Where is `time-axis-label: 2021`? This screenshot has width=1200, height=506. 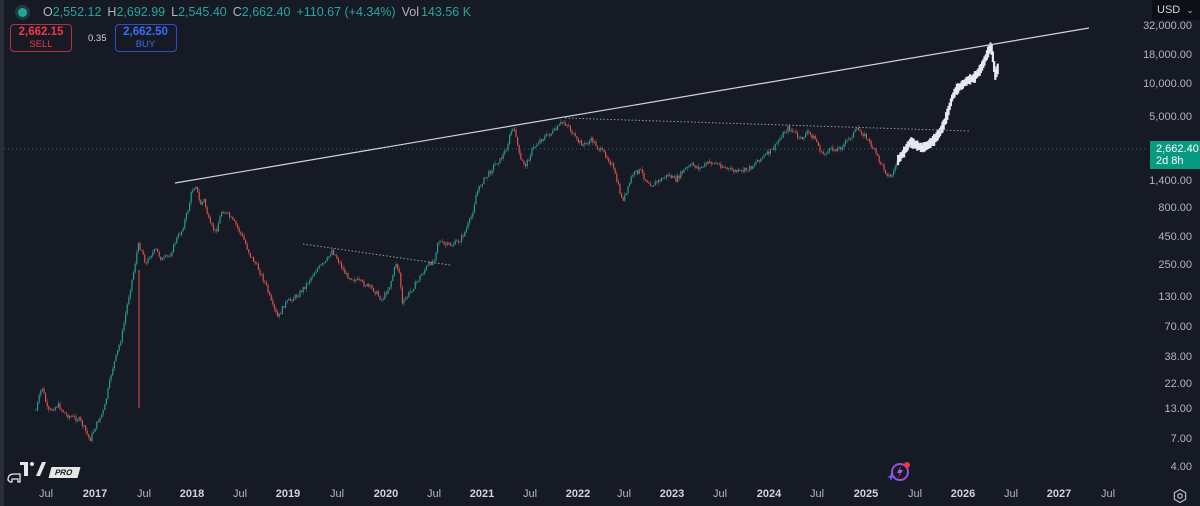
time-axis-label: 2021 is located at coordinates (482, 494).